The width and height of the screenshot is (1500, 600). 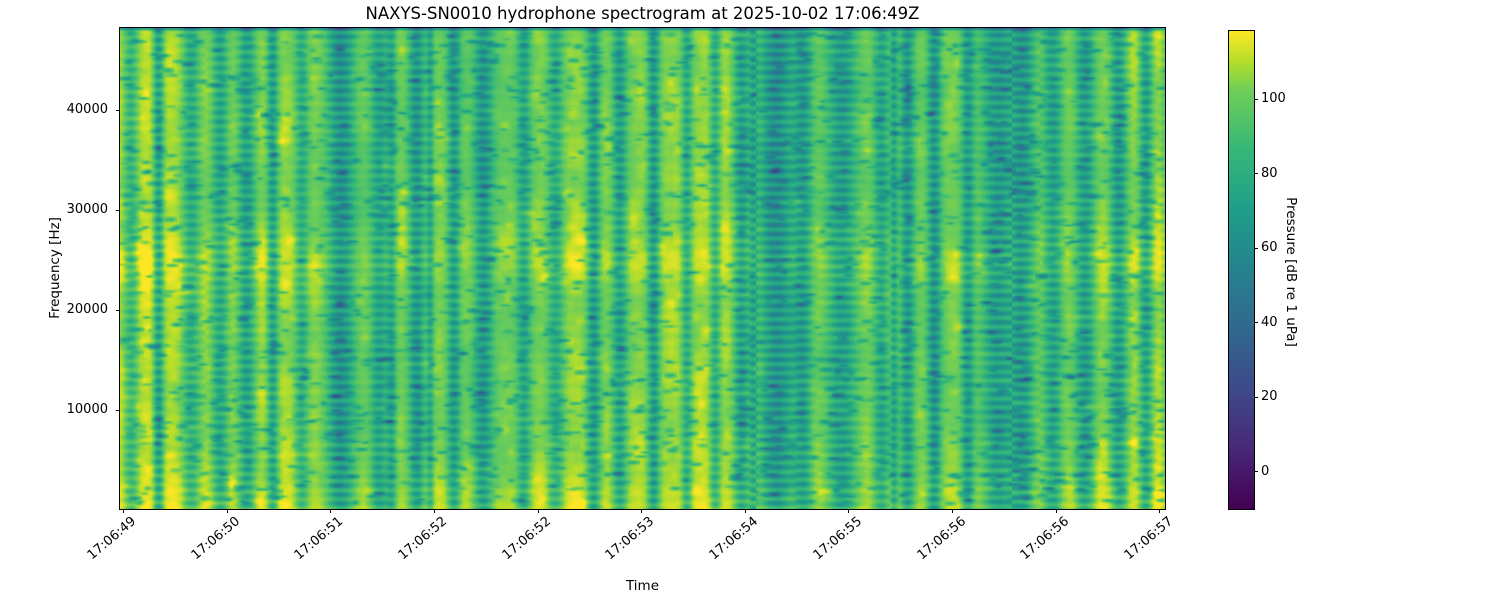 What do you see at coordinates (1273, 99) in the screenshot?
I see `colorbar-tick-label: 100` at bounding box center [1273, 99].